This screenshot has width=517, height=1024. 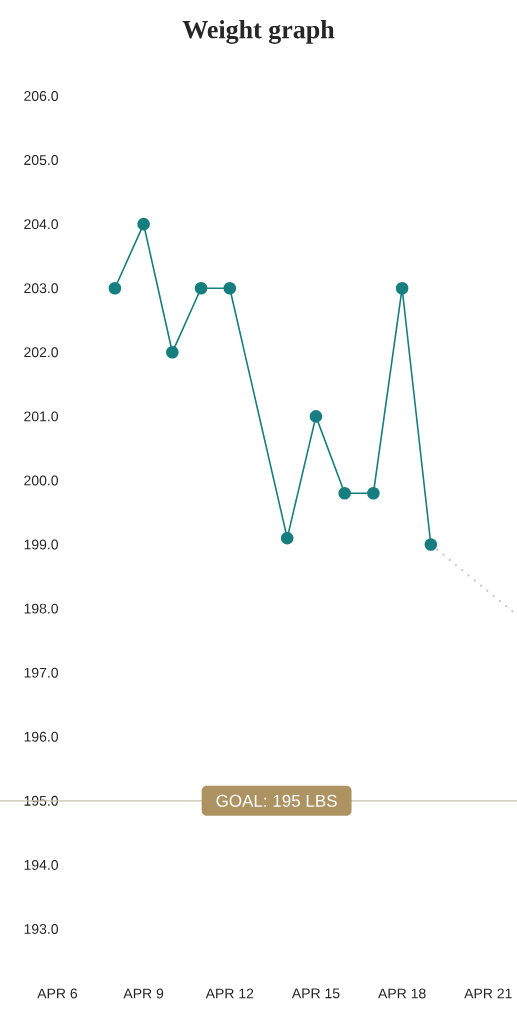 What do you see at coordinates (41, 544) in the screenshot?
I see `y-tick-label: 199.0` at bounding box center [41, 544].